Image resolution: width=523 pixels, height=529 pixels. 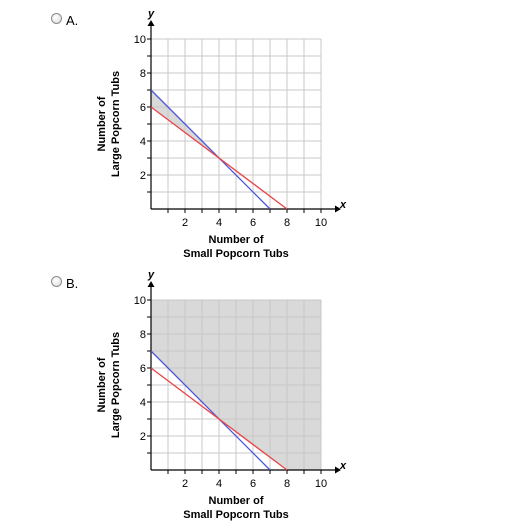 I want to click on radio-button-a, so click(x=56, y=18).